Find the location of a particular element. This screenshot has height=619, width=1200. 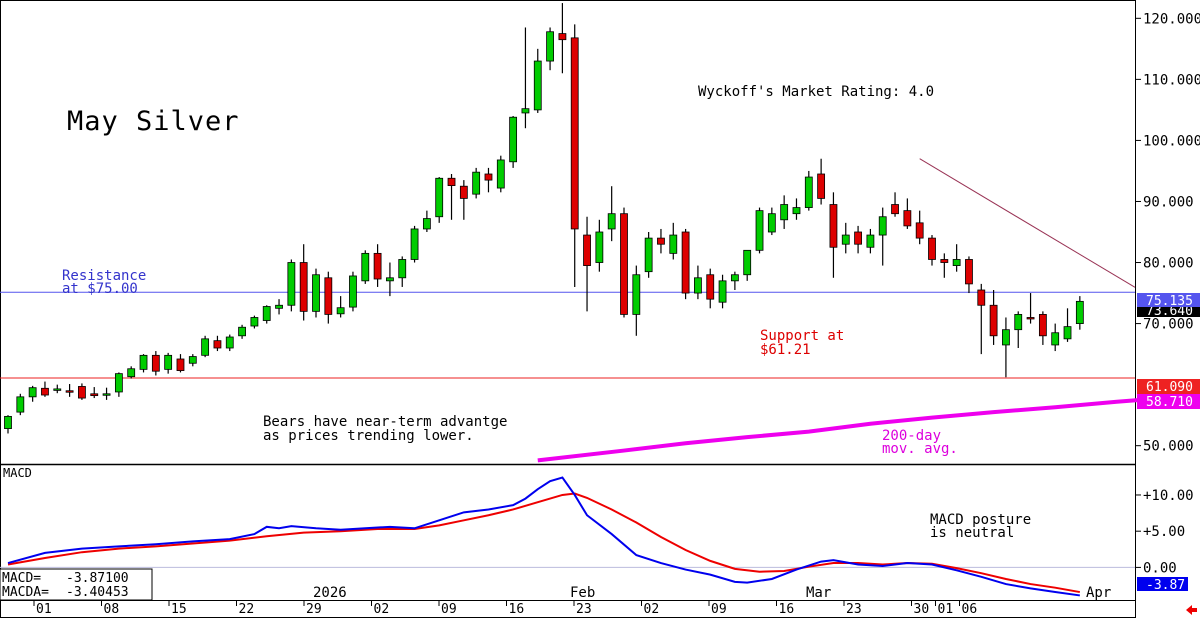

price-tag-resistance-text: 75.135 is located at coordinates (1169, 301).